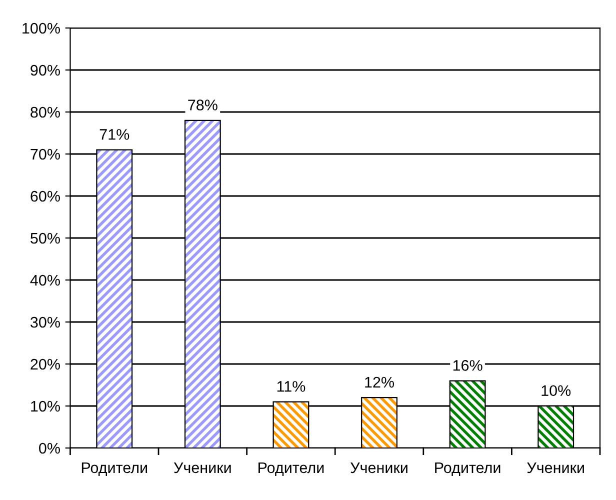 The height and width of the screenshot is (500, 616). I want to click on data-label: 78%, so click(203, 105).